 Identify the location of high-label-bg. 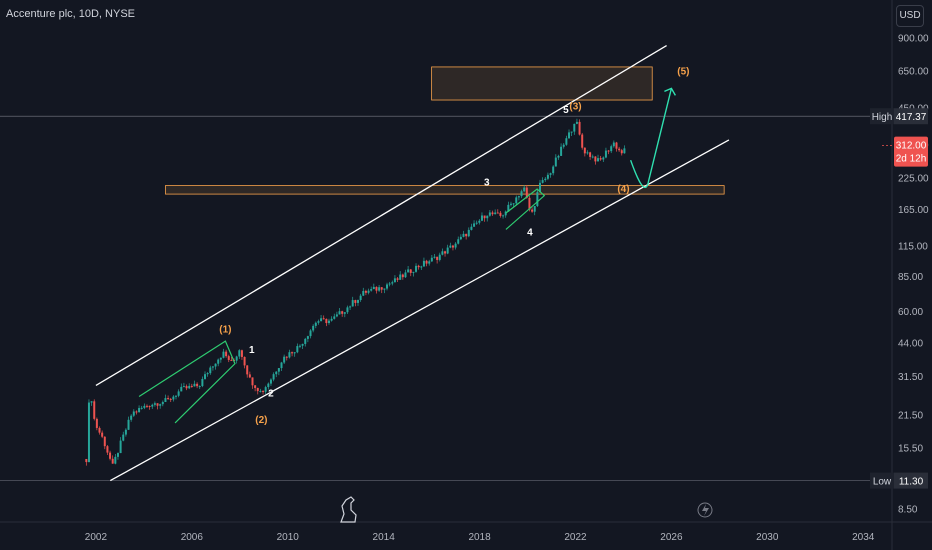
(882, 116).